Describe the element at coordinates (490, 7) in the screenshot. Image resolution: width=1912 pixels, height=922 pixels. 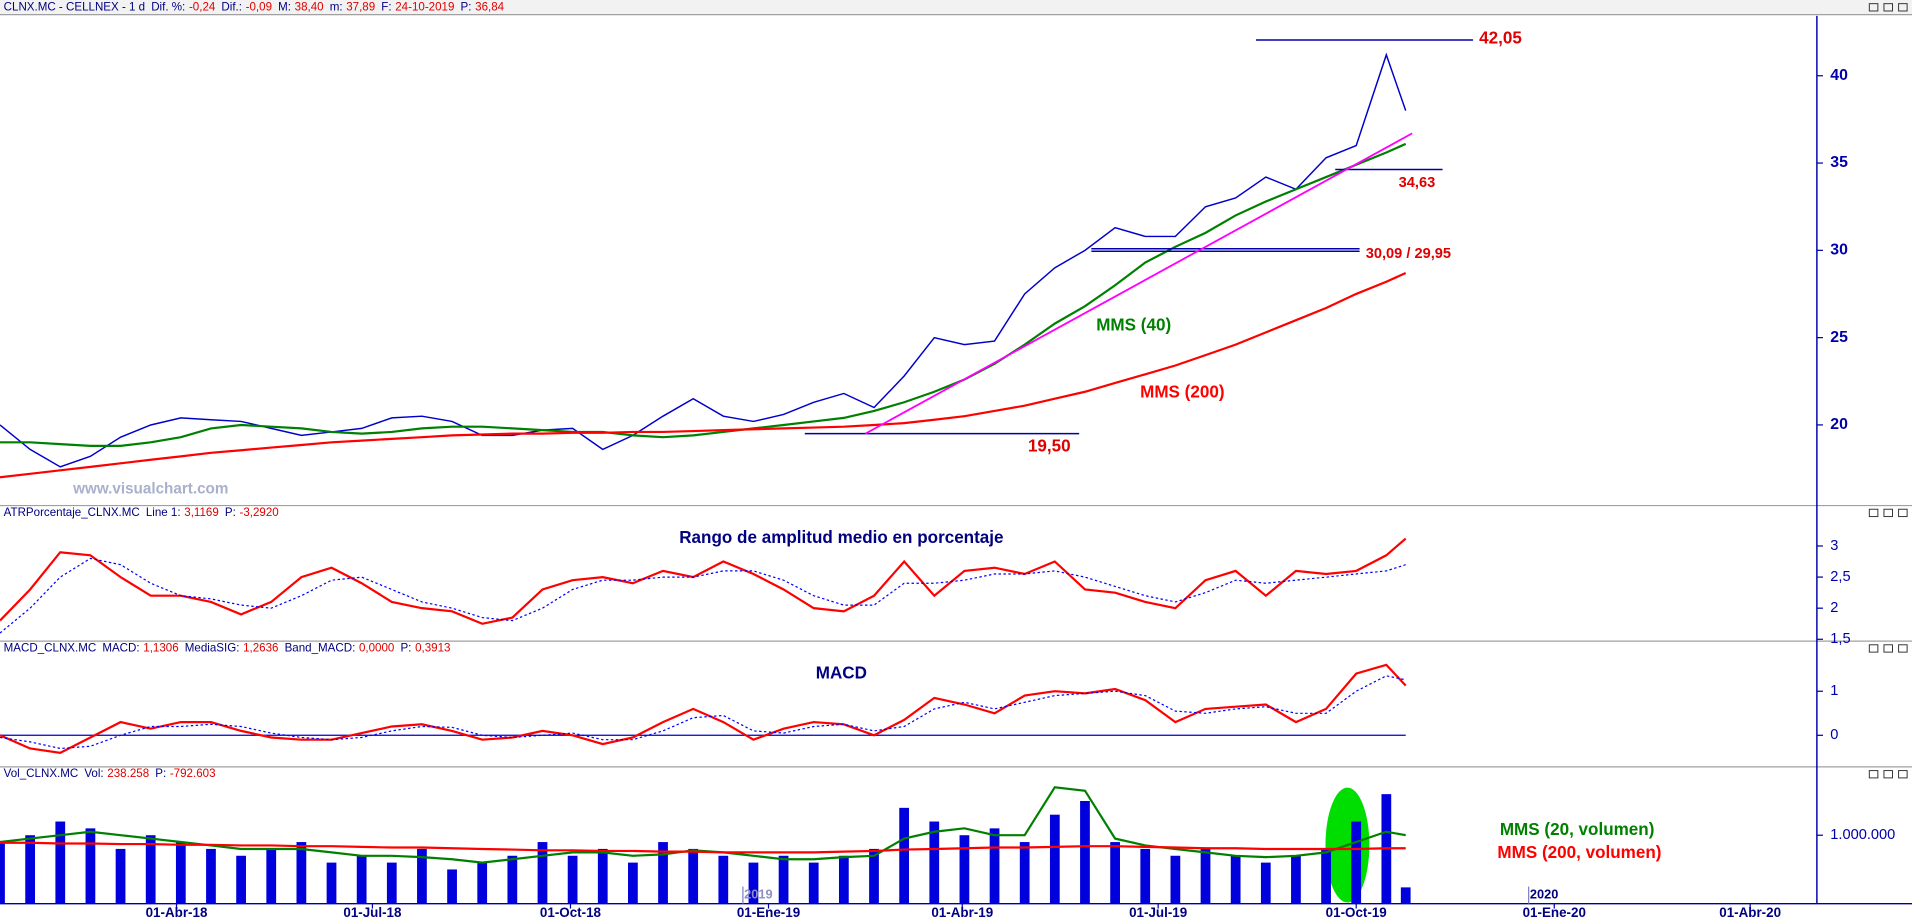
I see `header-value: 36,84` at that location.